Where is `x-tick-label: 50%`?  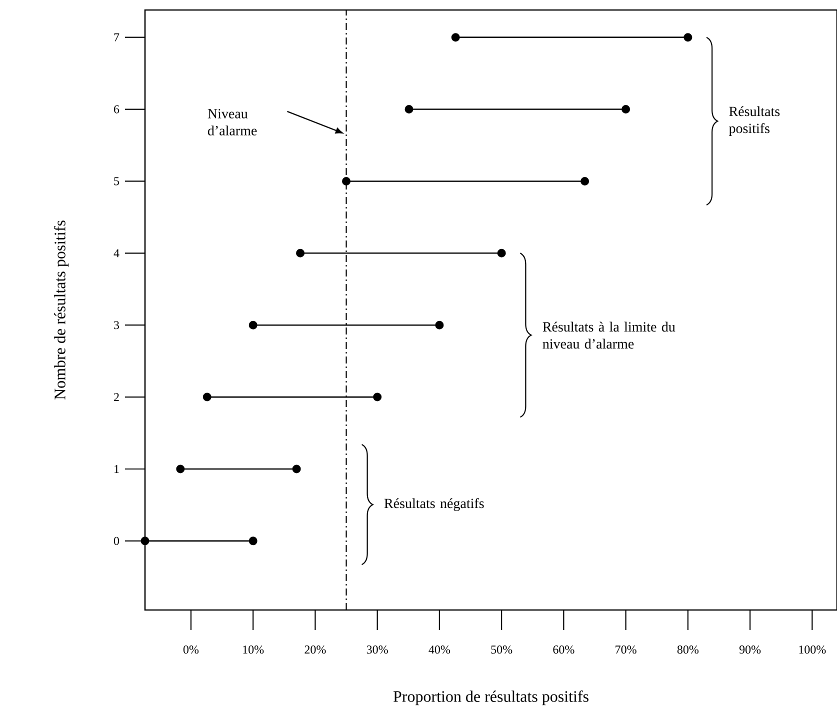 x-tick-label: 50% is located at coordinates (501, 650).